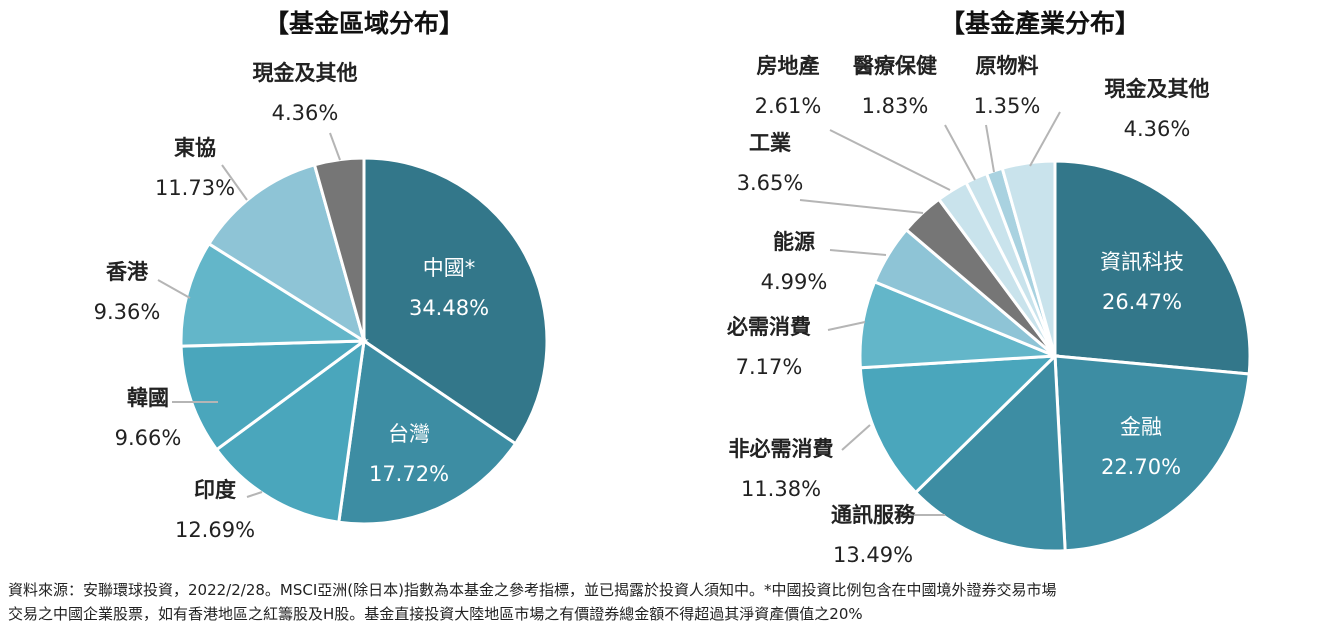 Image resolution: width=1339 pixels, height=631 pixels. I want to click on slice-value-1-8: 1.83%, so click(895, 106).